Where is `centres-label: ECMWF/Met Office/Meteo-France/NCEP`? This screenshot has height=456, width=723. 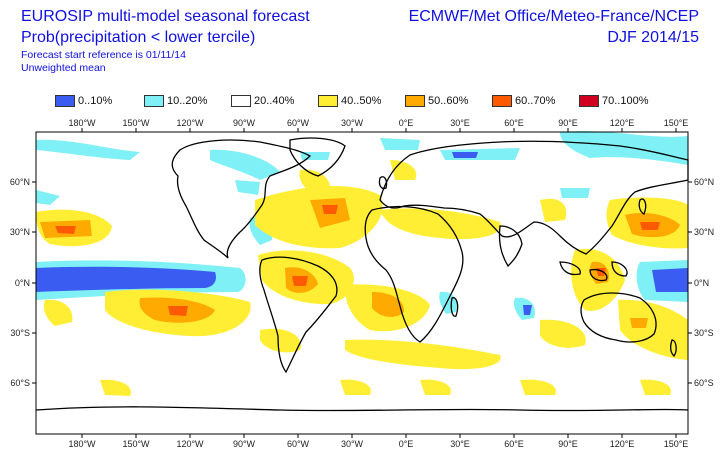 centres-label: ECMWF/Met Office/Meteo-France/NCEP is located at coordinates (553, 16).